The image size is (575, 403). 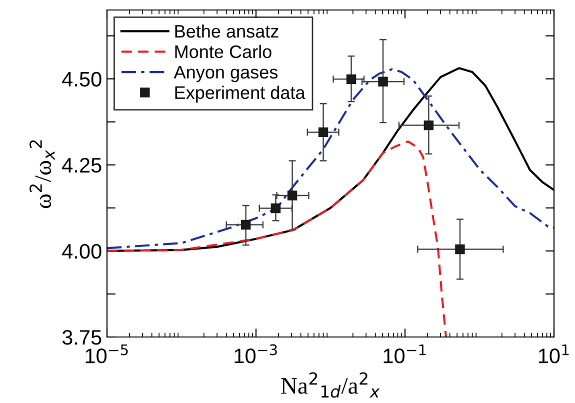 What do you see at coordinates (82, 79) in the screenshot?
I see `y-tick-label: 4.50` at bounding box center [82, 79].